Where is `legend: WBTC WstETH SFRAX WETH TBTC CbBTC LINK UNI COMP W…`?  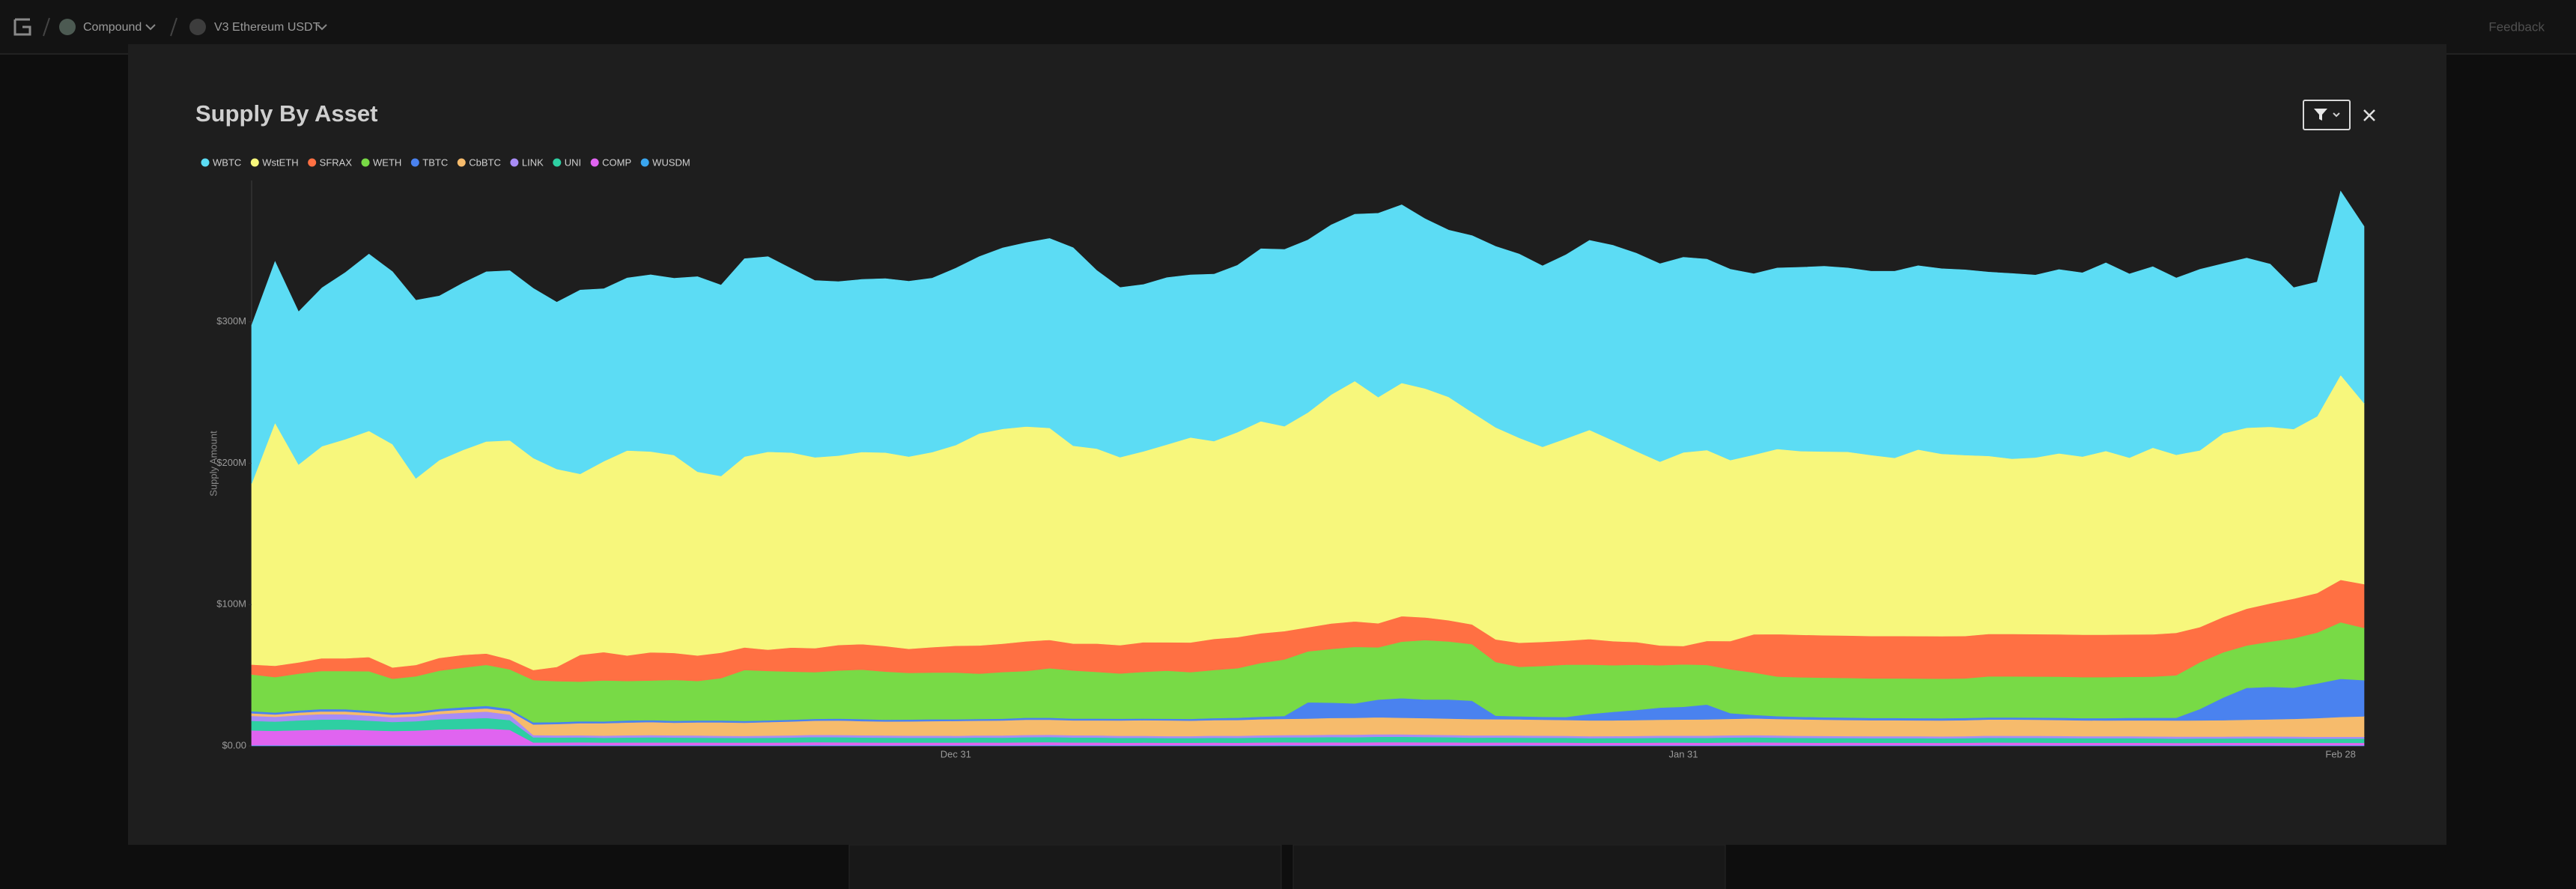
legend: WBTC WstETH SFRAX WETH TBTC CbBTC LINK UNI COMP W… is located at coordinates (445, 162).